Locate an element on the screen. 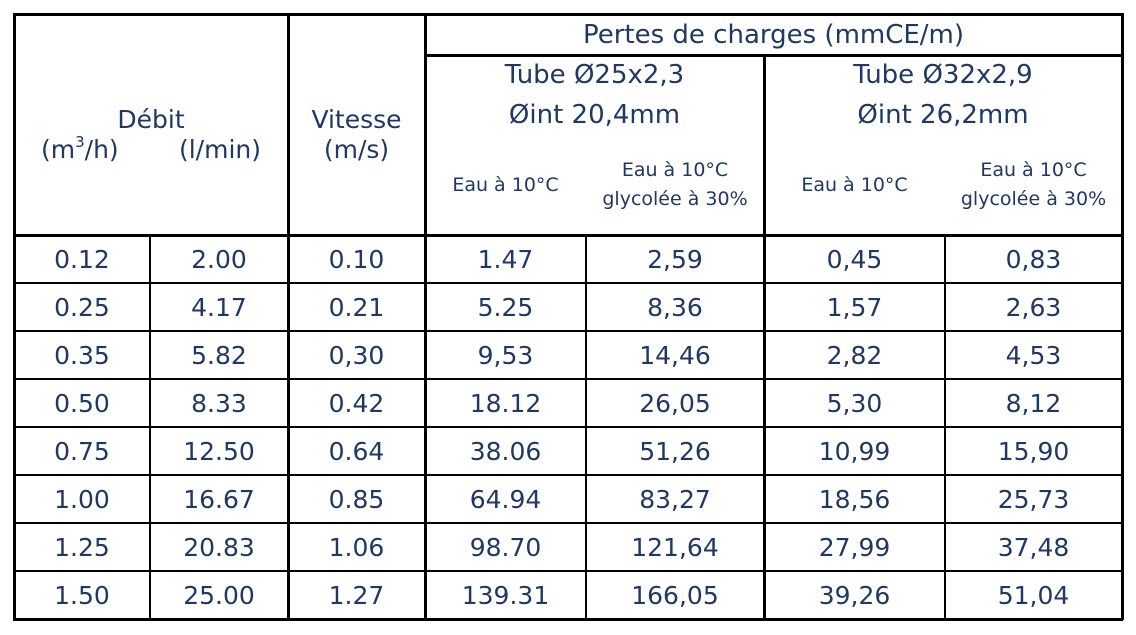 The height and width of the screenshot is (635, 1136). header-vitesse-cell is located at coordinates (356, 124).